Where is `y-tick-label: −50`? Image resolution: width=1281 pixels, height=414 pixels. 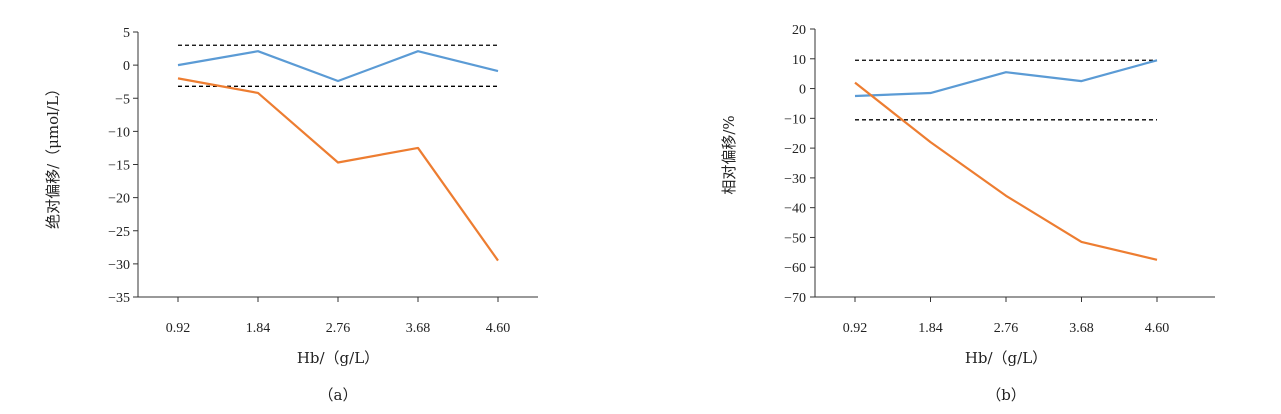 y-tick-label: −50 is located at coordinates (795, 238).